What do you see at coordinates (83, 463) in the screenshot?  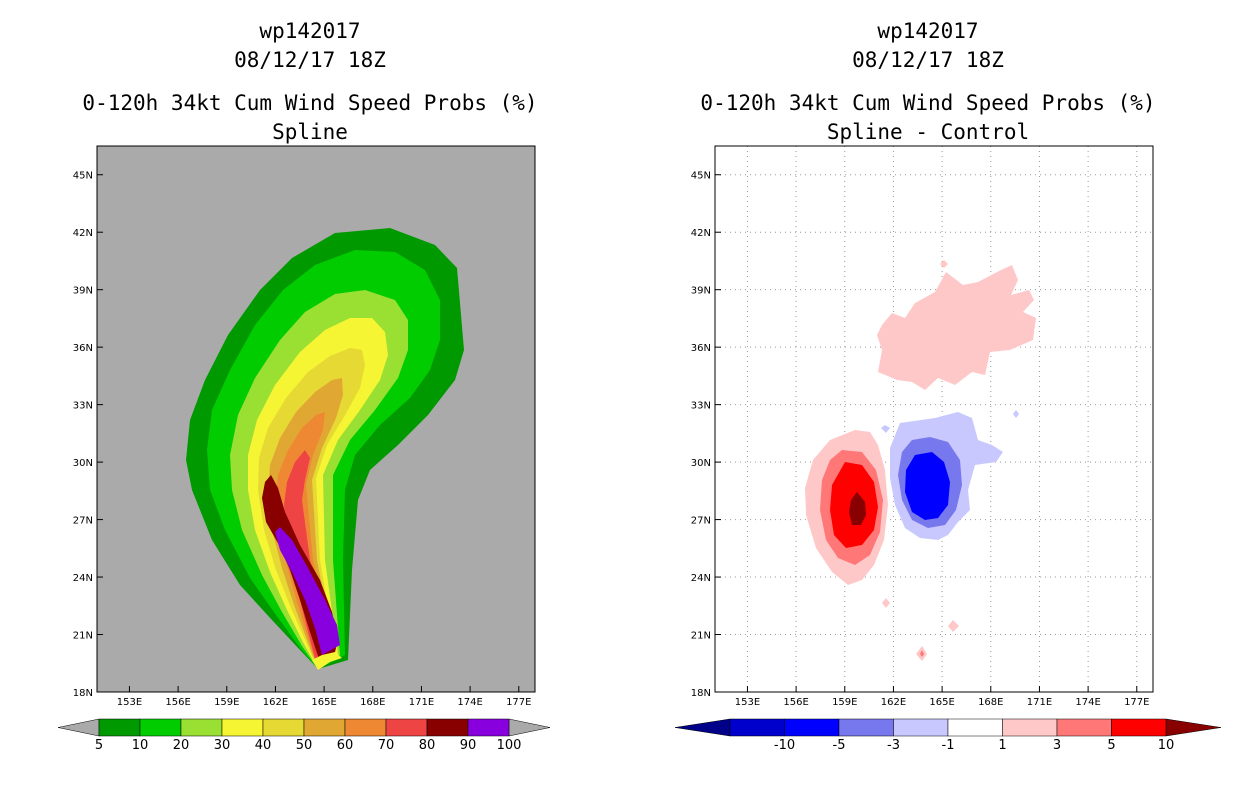 I see `left-ytick-label: 30N` at bounding box center [83, 463].